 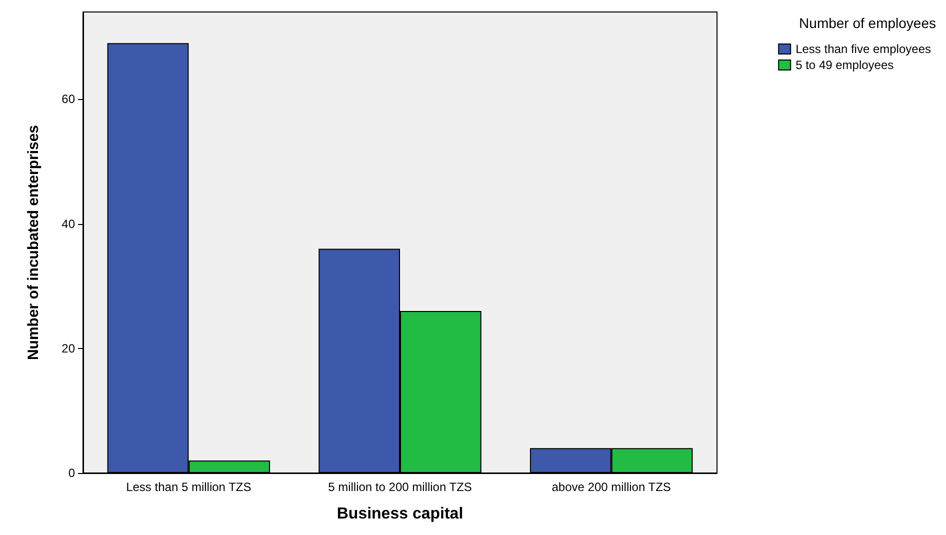 What do you see at coordinates (845, 65) in the screenshot?
I see `legend-label: 5 to 49 employees` at bounding box center [845, 65].